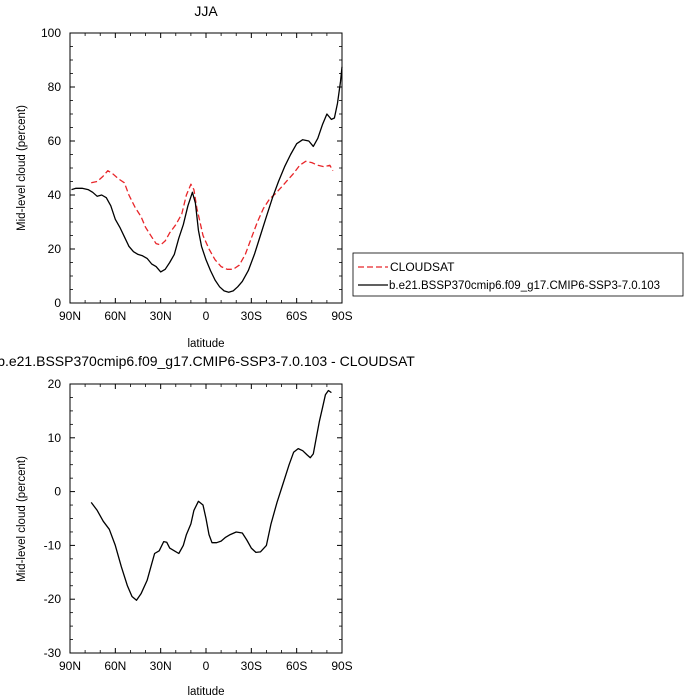 The height and width of the screenshot is (700, 700). Describe the element at coordinates (205, 344) in the screenshot. I see `chart-1-xlabel: latitude` at that location.